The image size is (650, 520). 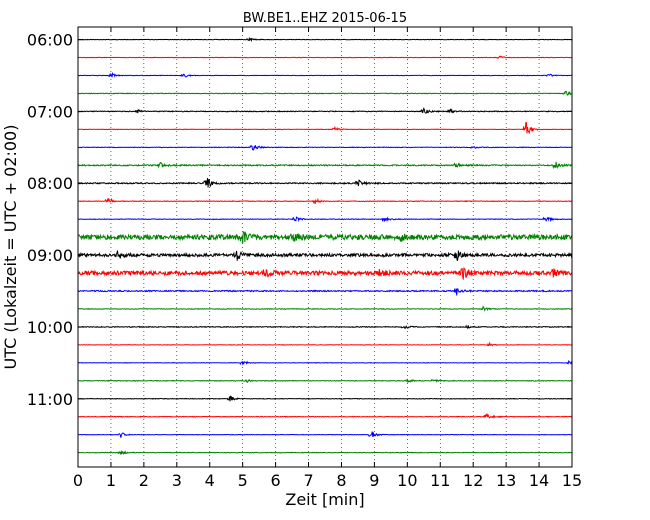 What do you see at coordinates (50, 399) in the screenshot?
I see `y-tick-label: 11:00` at bounding box center [50, 399].